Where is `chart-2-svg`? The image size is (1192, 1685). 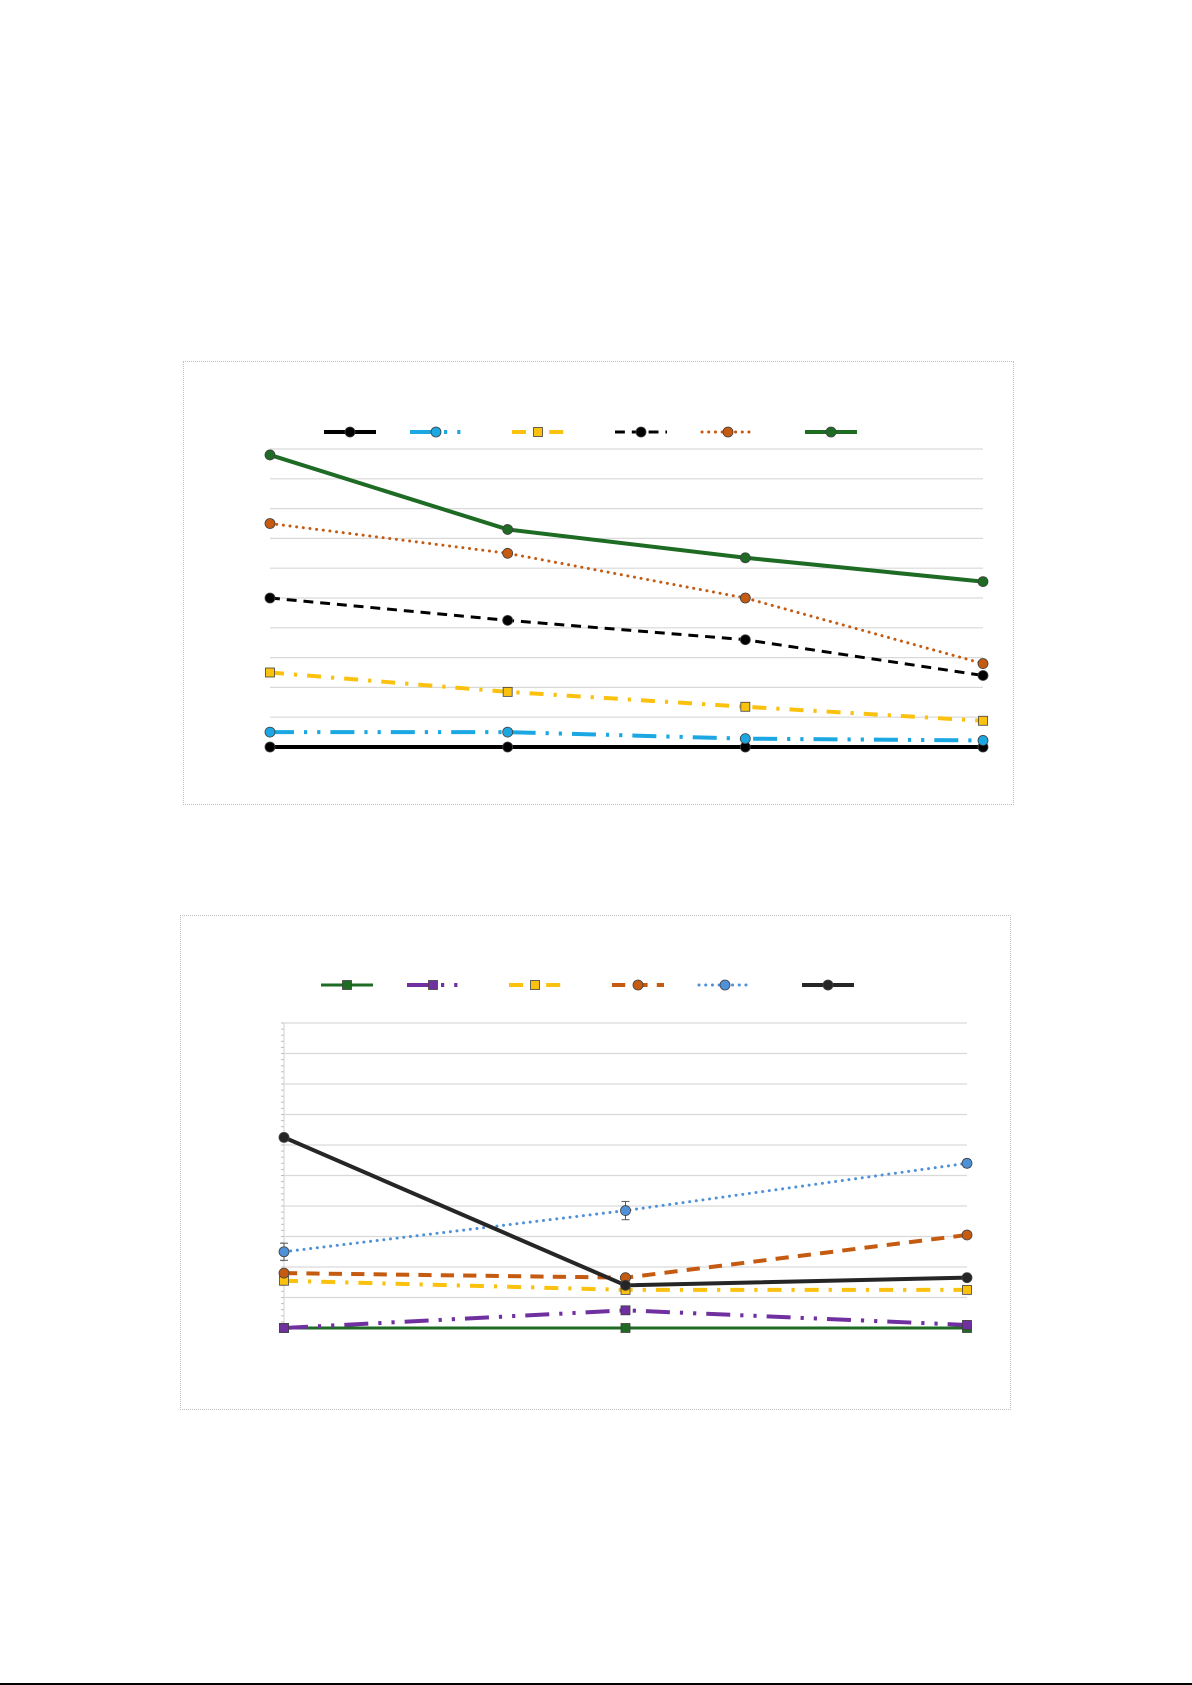
chart-2-svg is located at coordinates (625, 1156).